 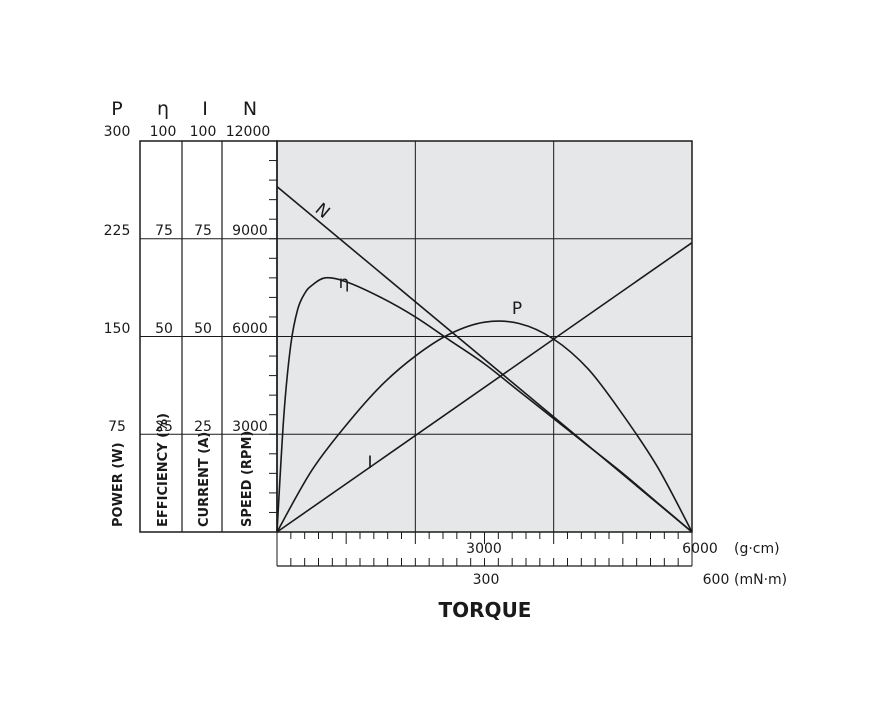 I want to click on speed-tick-3000: 3000, so click(x=250, y=427).